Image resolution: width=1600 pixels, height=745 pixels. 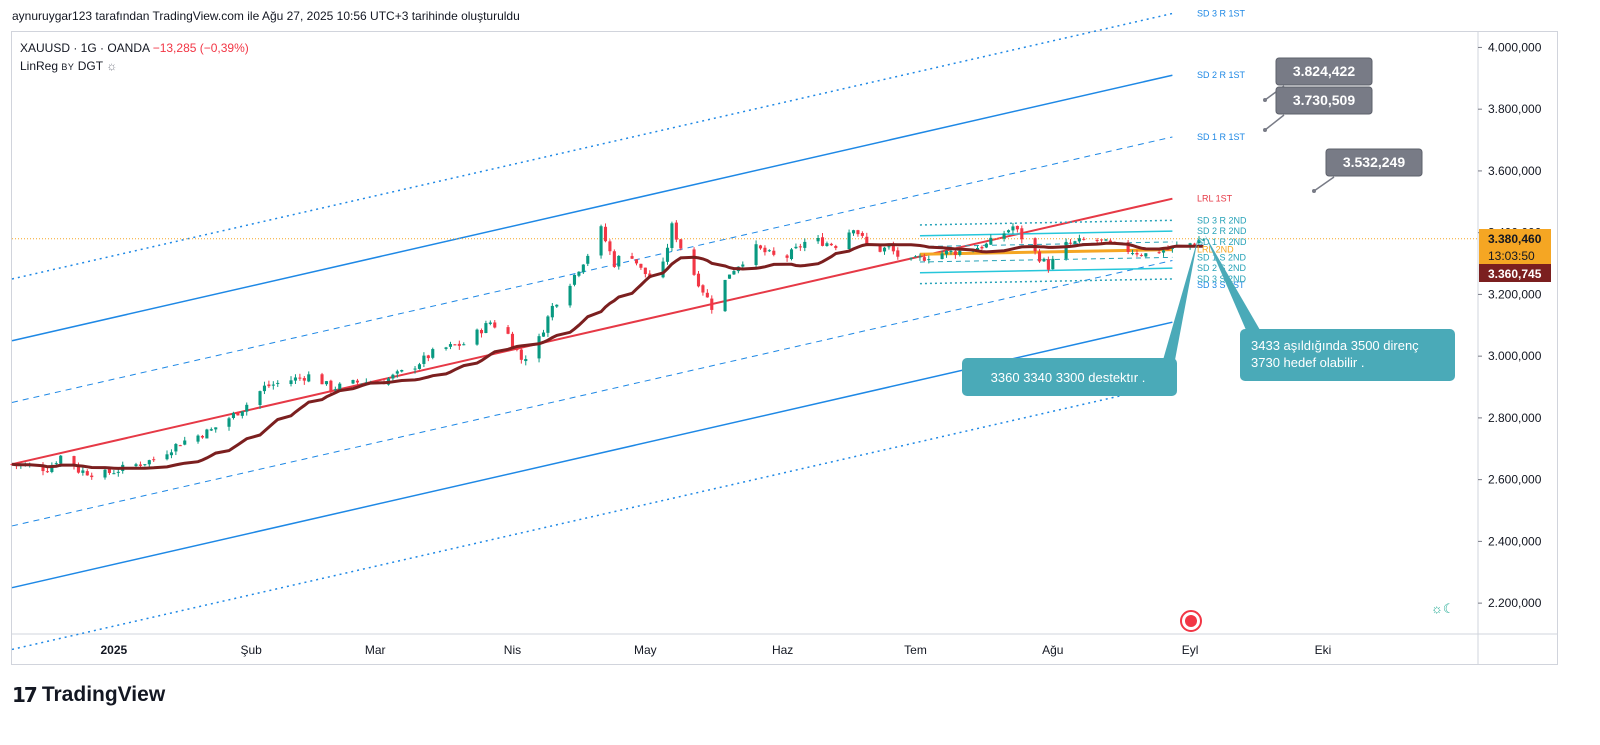 What do you see at coordinates (1046, 259) in the screenshot?
I see `channel-2nd-sd1-lower-line` at bounding box center [1046, 259].